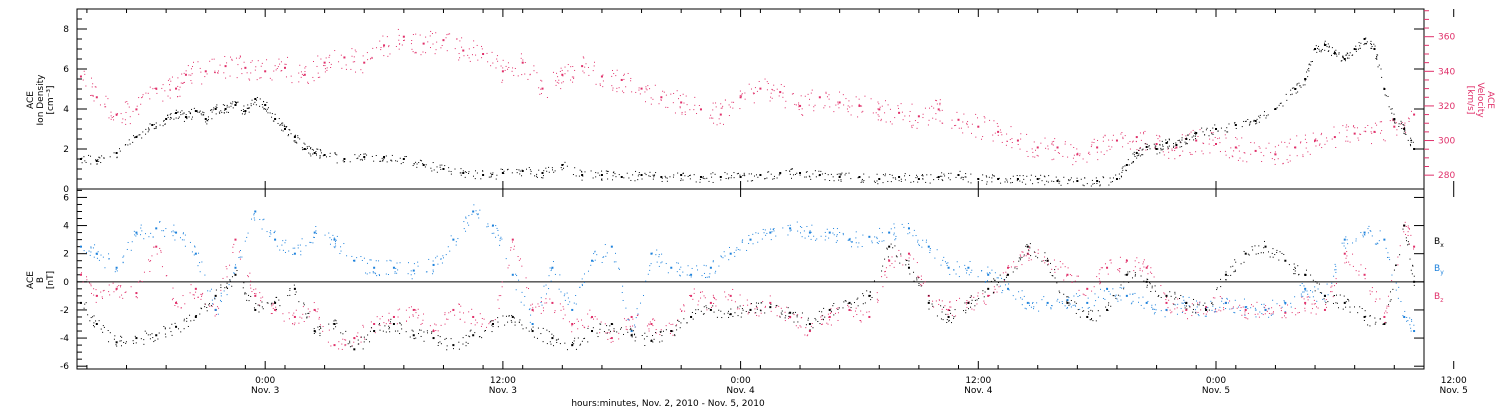 Image resolution: width=1500 pixels, height=410 pixels. I want to click on velocity-point, so click(176, 88).